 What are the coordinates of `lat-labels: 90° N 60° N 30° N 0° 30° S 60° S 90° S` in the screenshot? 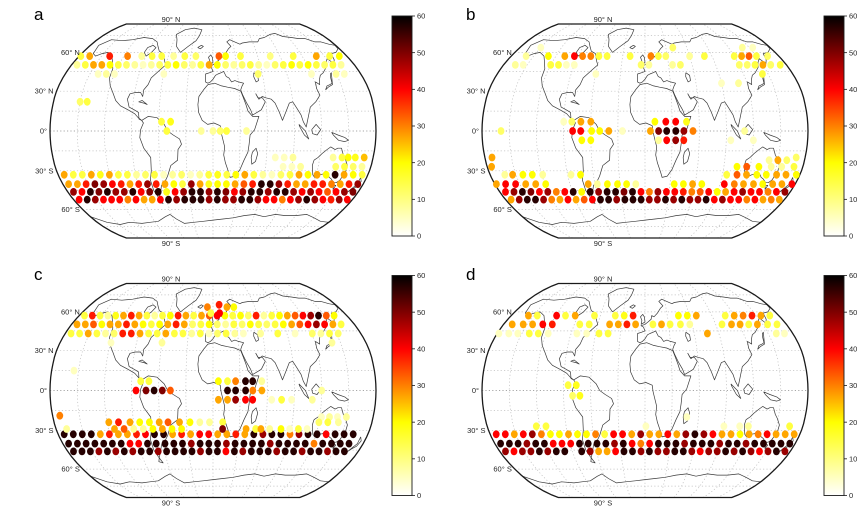 It's located at (108, 391).